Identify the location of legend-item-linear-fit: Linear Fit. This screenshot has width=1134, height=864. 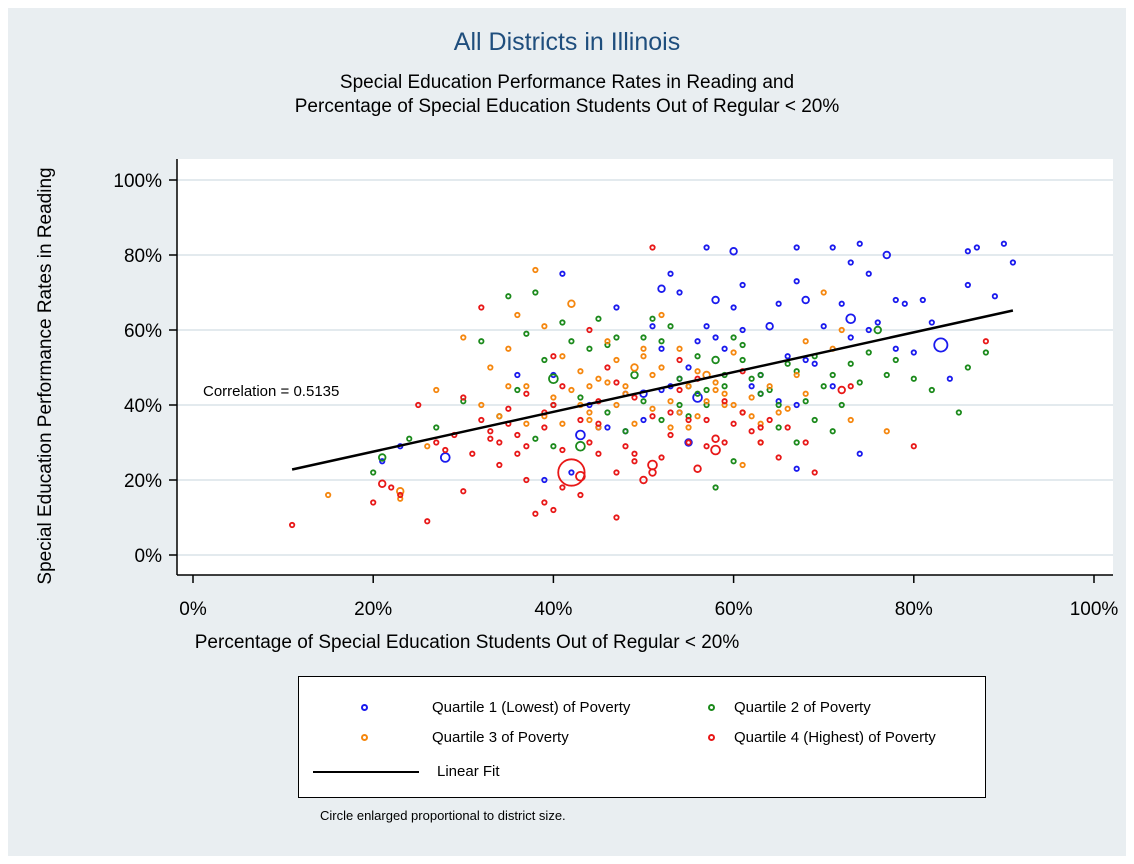
(406, 771).